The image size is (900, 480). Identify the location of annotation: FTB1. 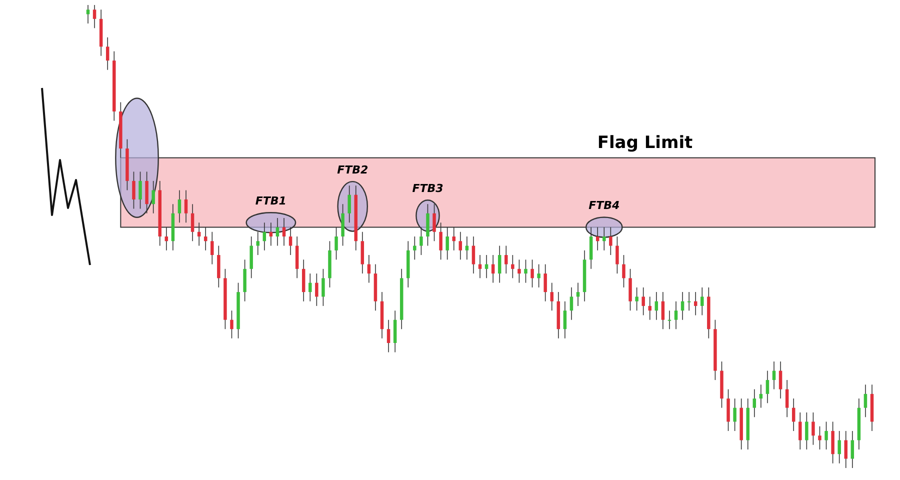
(270, 201).